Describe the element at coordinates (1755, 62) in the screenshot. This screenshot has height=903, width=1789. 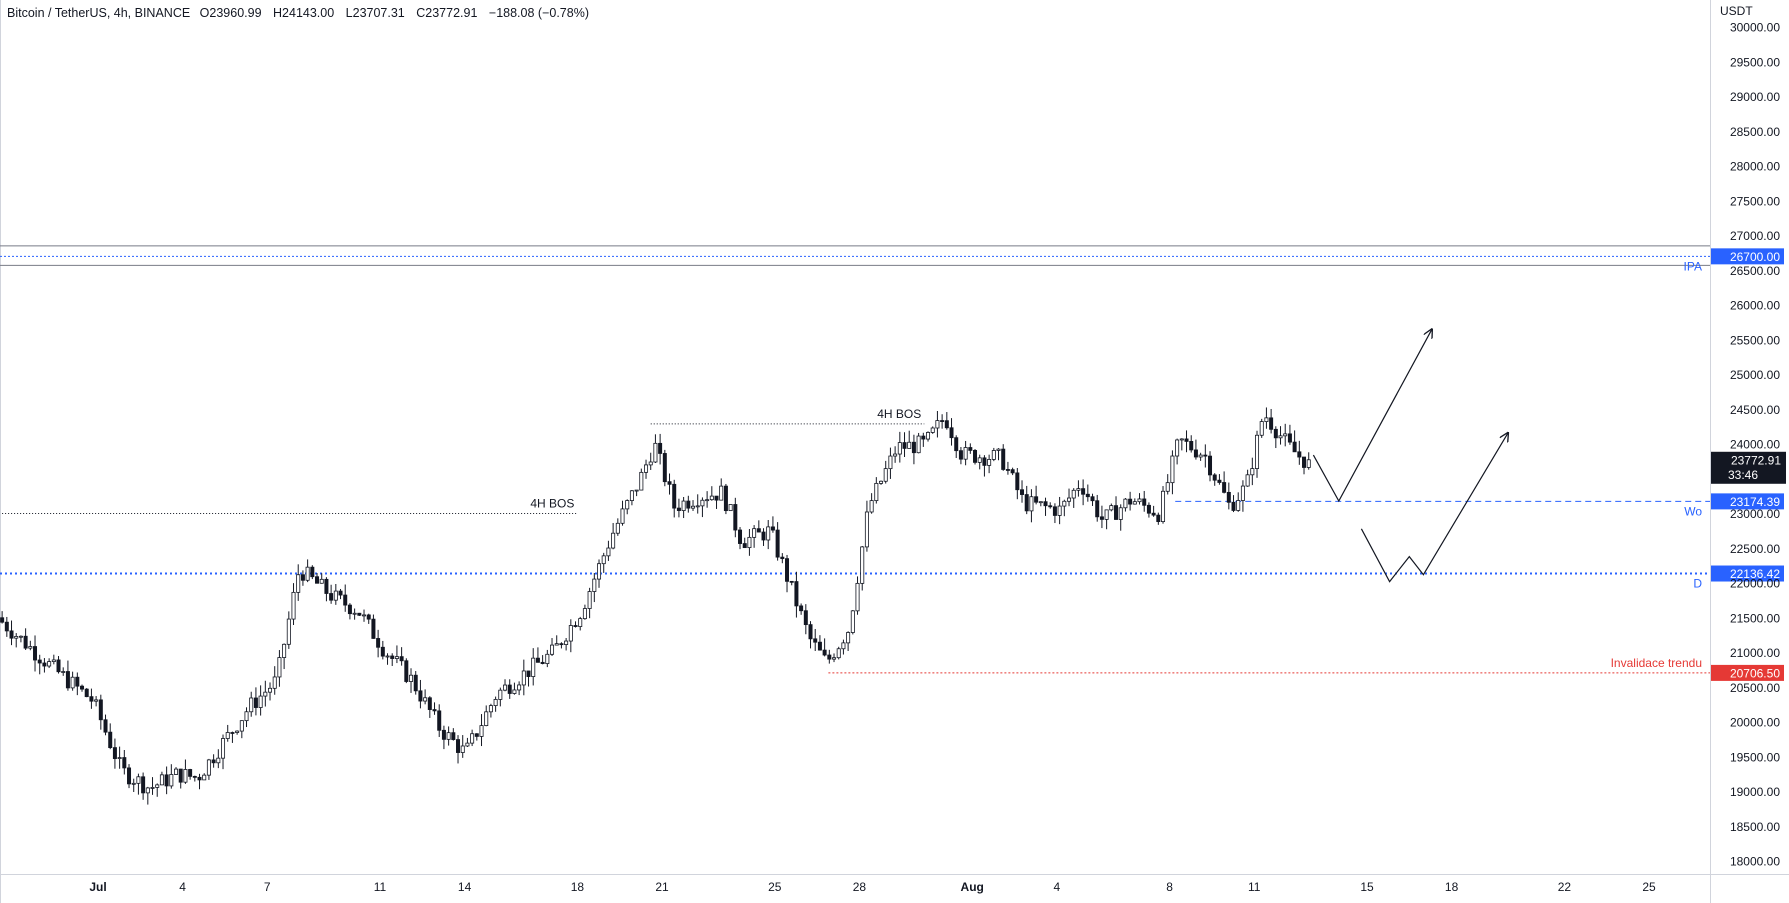
I see `price-tick-label: 29500.00` at that location.